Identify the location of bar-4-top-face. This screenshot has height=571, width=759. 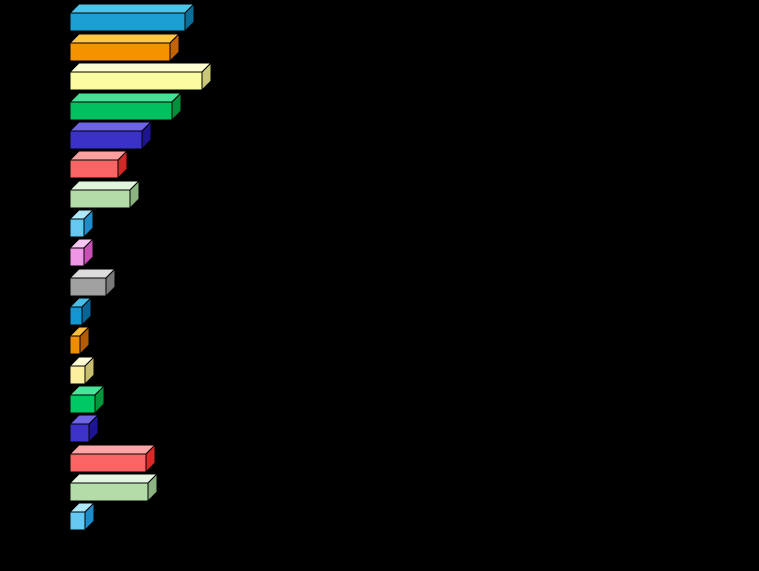
(125, 97).